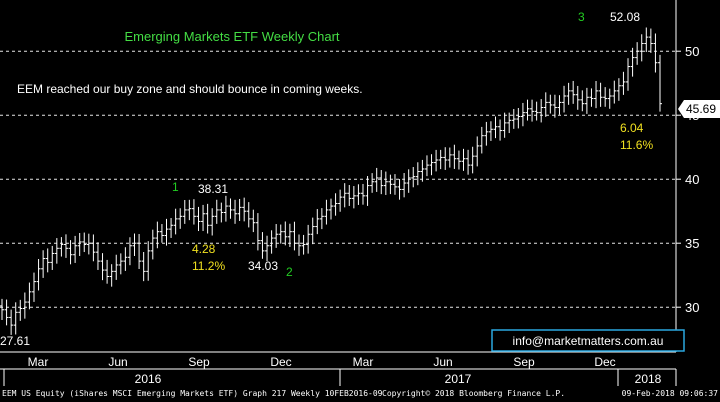 The image size is (720, 402). I want to click on annotation-wave-1: 1, so click(175, 187).